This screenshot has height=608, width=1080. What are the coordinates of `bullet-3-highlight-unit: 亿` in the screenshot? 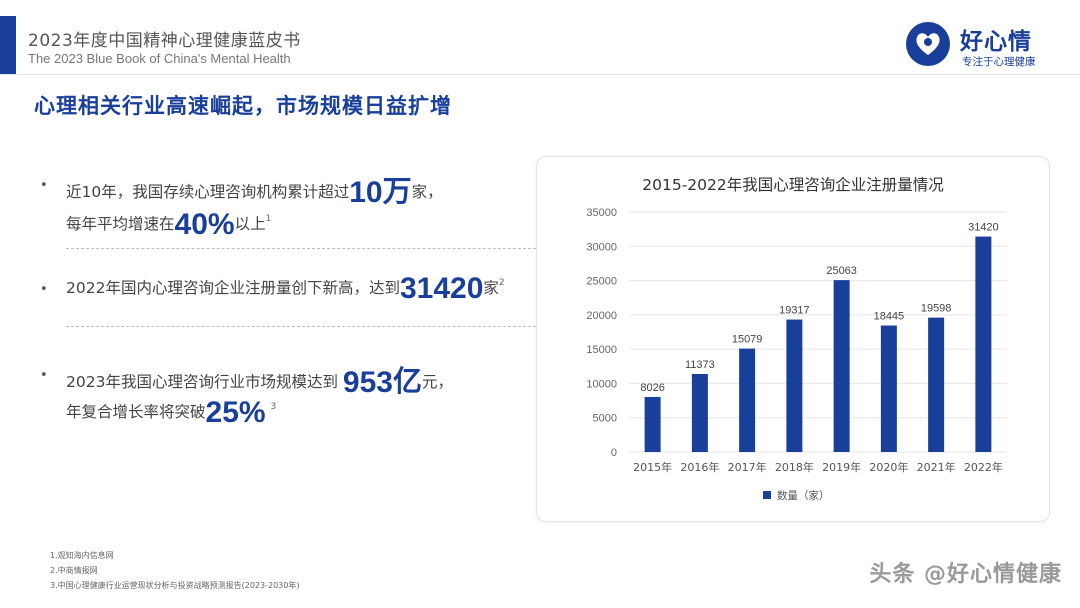 It's located at (407, 381).